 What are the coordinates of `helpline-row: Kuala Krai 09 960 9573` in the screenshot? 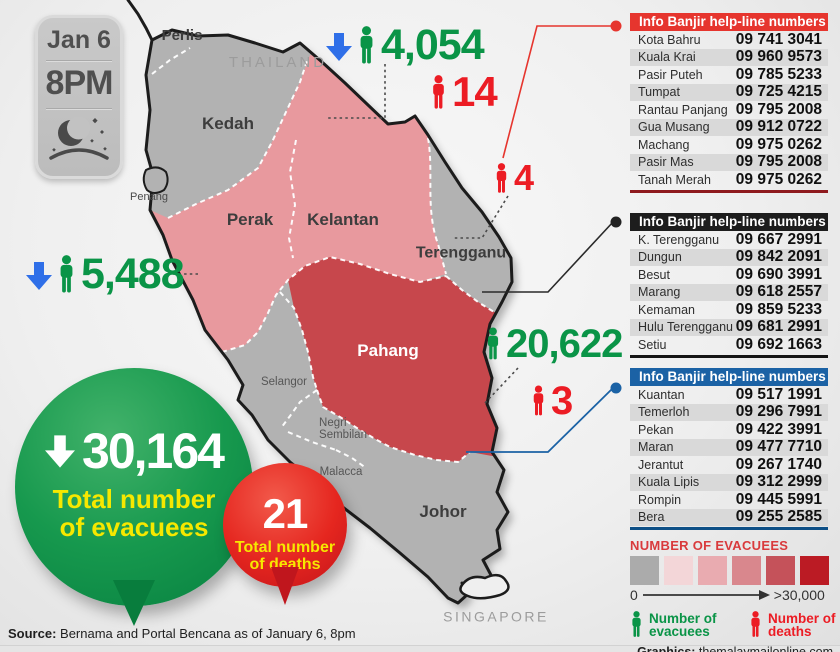 It's located at (729, 57).